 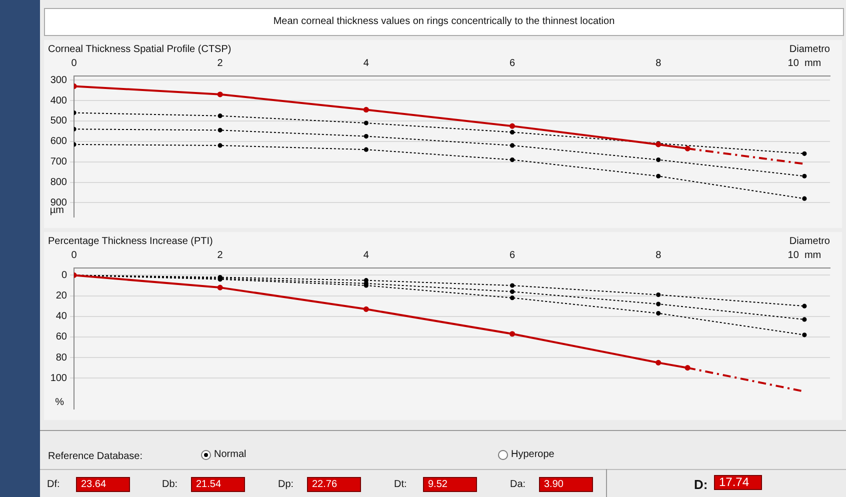 I want to click on text: 9.52, so click(x=450, y=484).